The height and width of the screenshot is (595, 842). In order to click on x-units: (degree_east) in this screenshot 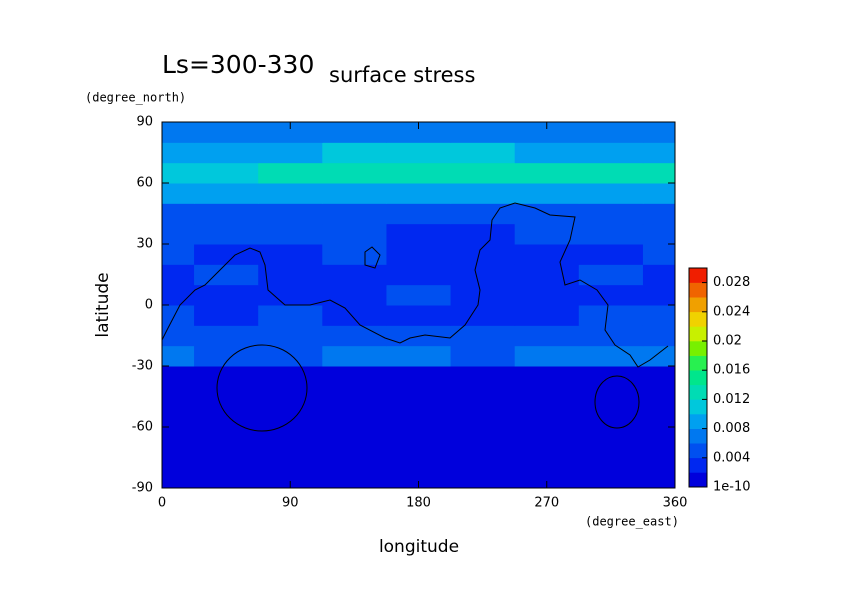, I will do `click(632, 522)`.